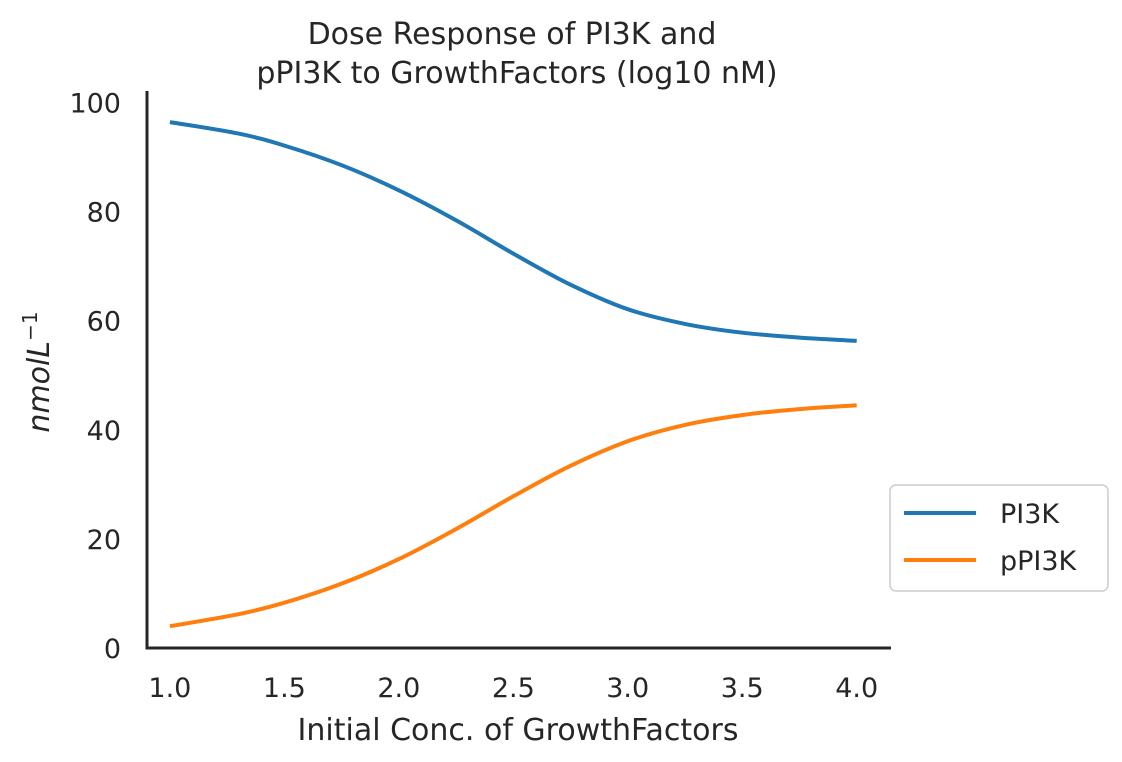  What do you see at coordinates (512, 34) in the screenshot?
I see `chart-title-line-1: Dose Response of PI3K and` at bounding box center [512, 34].